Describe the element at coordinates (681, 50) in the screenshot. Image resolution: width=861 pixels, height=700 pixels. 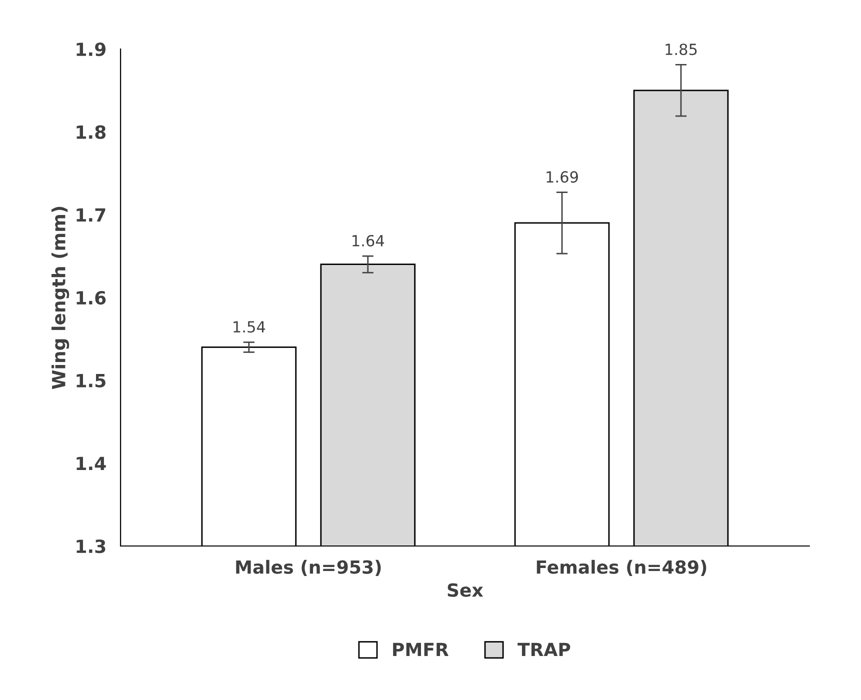
I see `data-label: 1.85` at that location.